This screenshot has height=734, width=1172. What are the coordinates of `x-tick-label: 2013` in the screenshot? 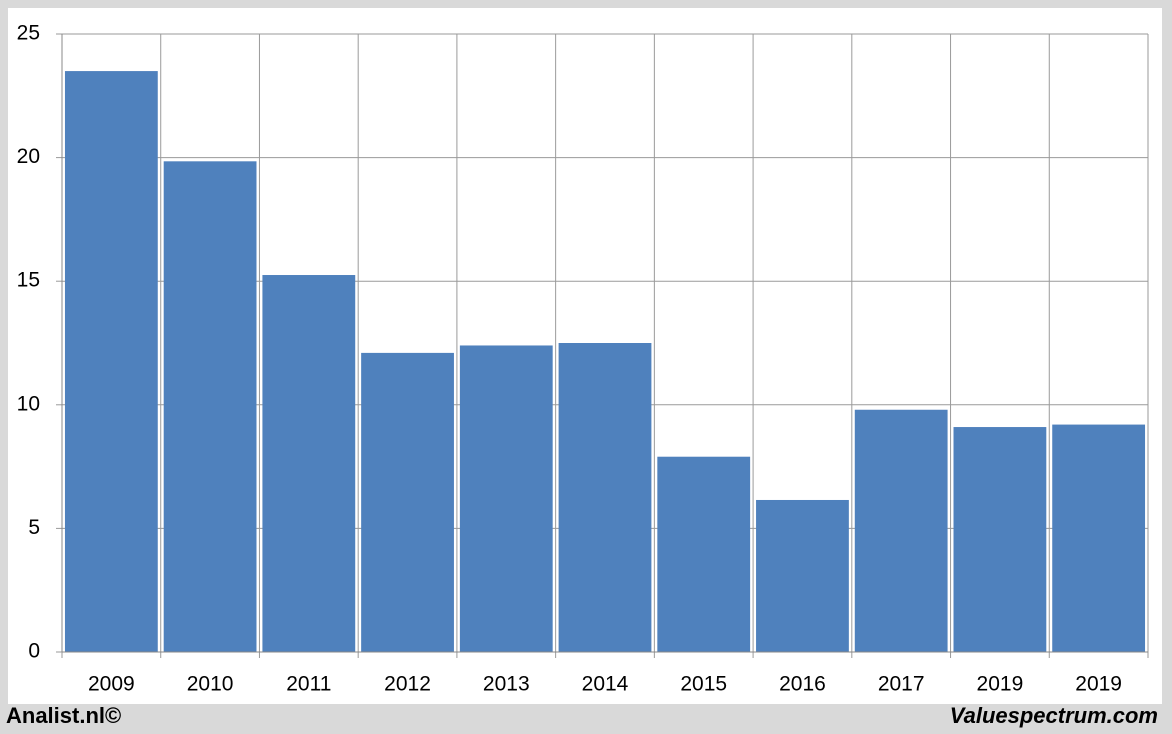 It's located at (506, 684).